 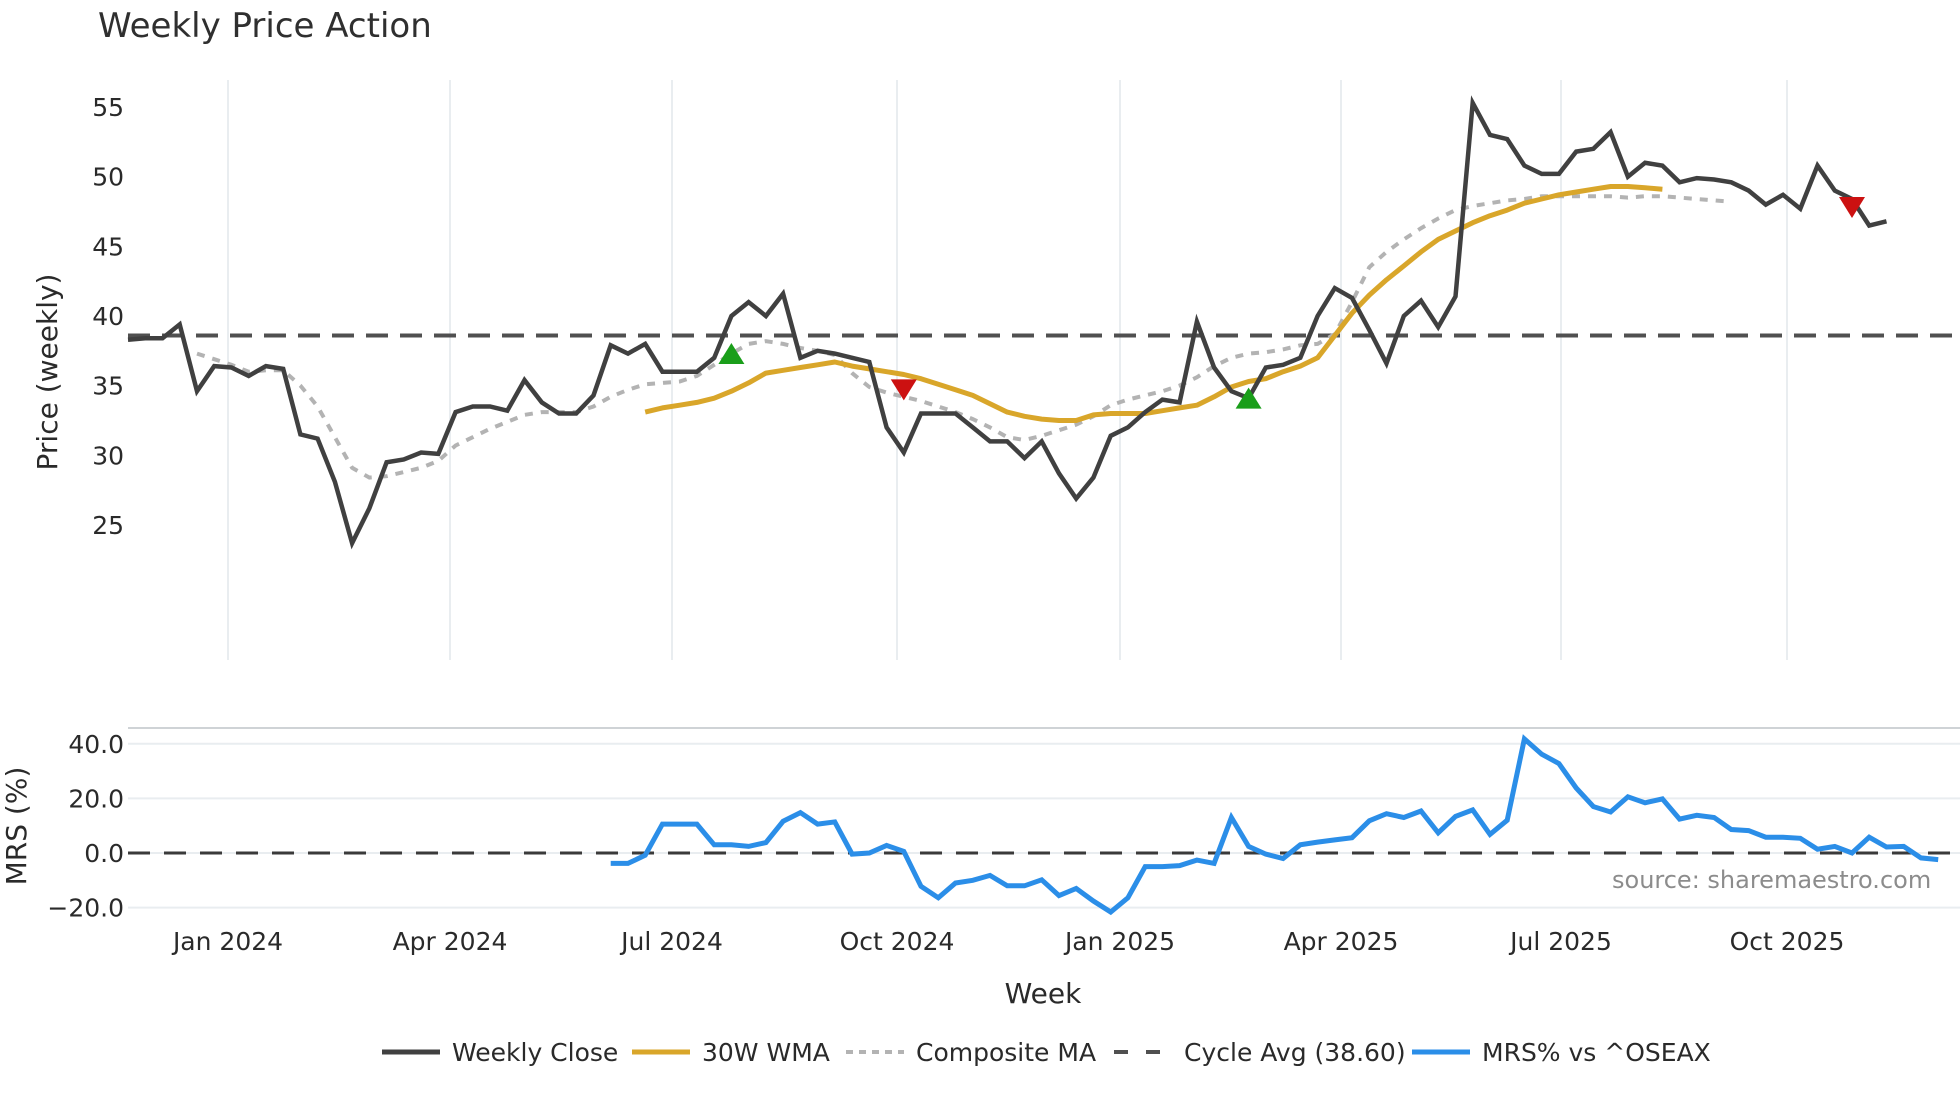 I want to click on mrs-y-tick: 20.0, so click(x=96, y=798).